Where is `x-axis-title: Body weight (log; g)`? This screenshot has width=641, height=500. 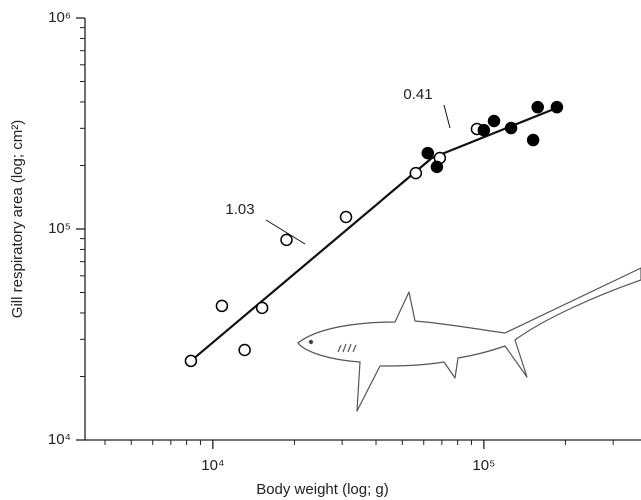
x-axis-title: Body weight (log; g) is located at coordinates (322, 489).